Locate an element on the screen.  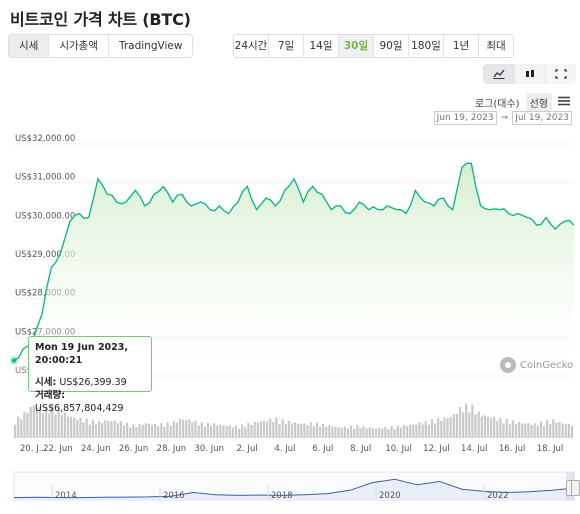
x-tick-label: 12. Jul is located at coordinates (436, 449).